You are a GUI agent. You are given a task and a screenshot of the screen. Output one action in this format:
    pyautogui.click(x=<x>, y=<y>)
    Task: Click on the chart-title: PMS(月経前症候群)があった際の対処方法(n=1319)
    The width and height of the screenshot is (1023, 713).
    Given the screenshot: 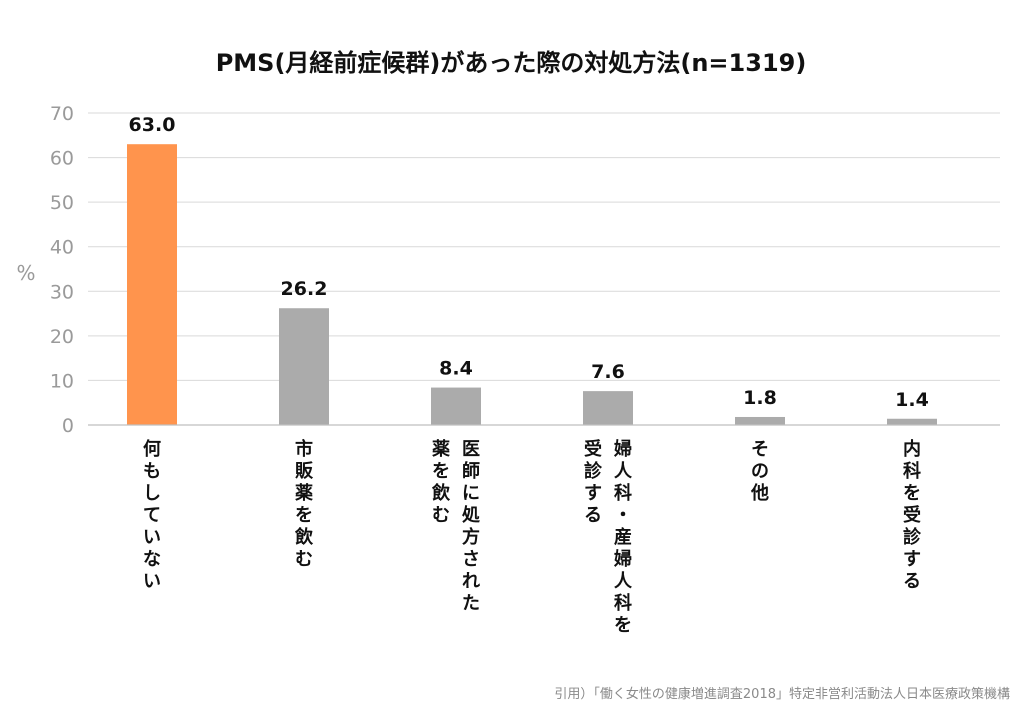 What is the action you would take?
    pyautogui.click(x=511, y=63)
    